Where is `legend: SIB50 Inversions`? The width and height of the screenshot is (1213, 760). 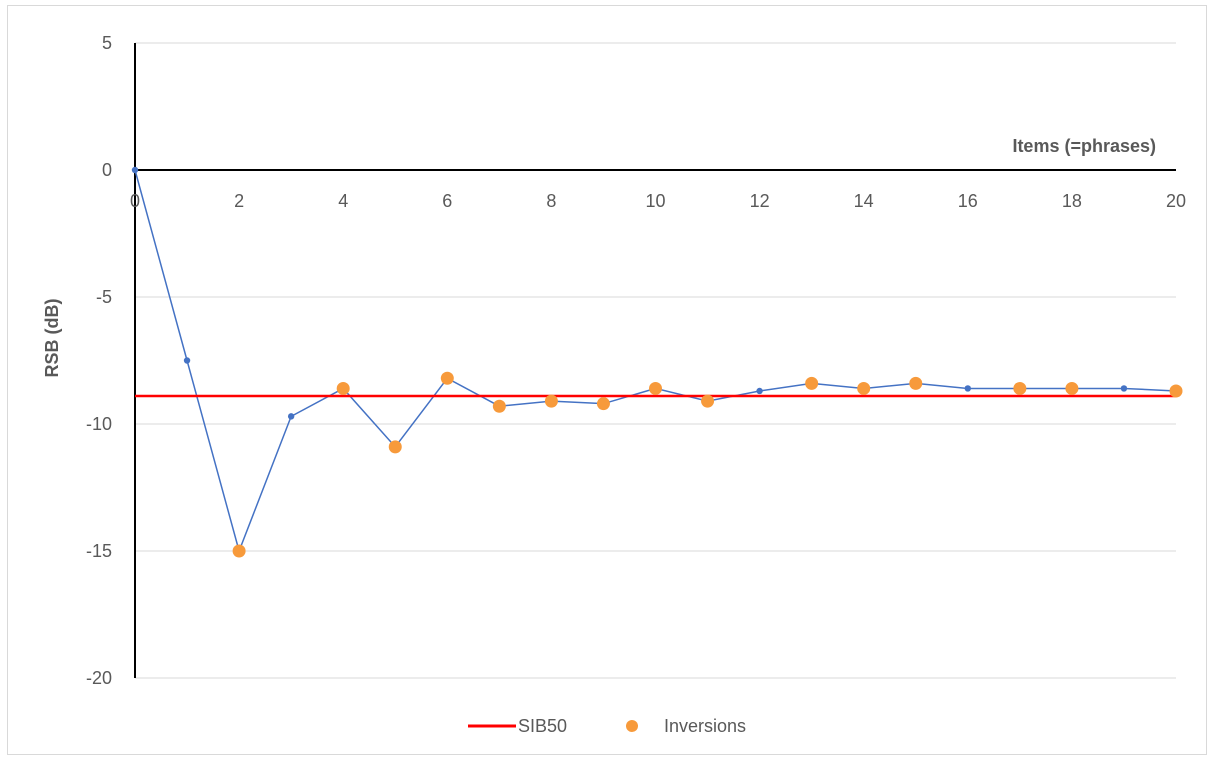
legend: SIB50 Inversions is located at coordinates (607, 726).